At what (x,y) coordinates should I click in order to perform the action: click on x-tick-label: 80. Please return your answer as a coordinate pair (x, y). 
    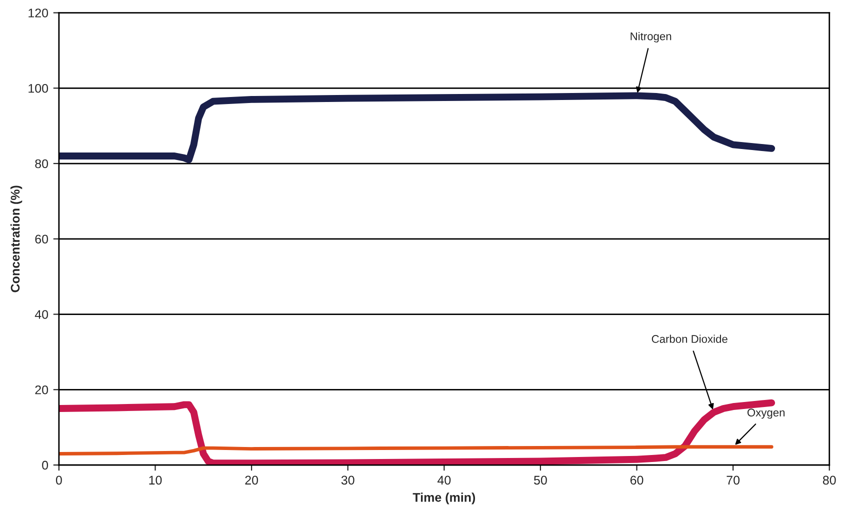
    Looking at the image, I should click on (829, 480).